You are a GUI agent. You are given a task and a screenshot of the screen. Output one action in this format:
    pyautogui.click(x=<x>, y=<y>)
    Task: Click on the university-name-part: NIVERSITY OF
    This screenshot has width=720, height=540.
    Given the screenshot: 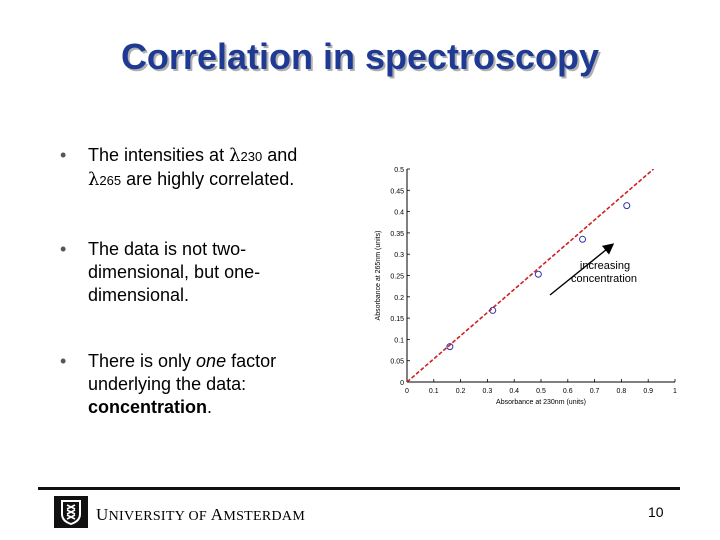 What is the action you would take?
    pyautogui.click(x=159, y=516)
    